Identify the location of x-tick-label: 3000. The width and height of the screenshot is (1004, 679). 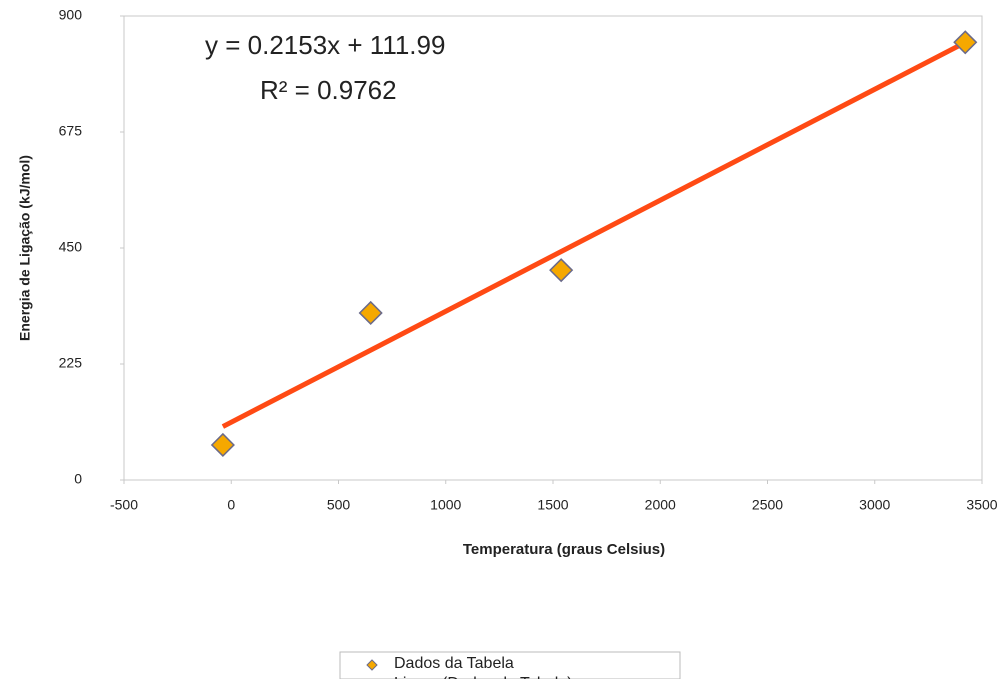
(874, 505).